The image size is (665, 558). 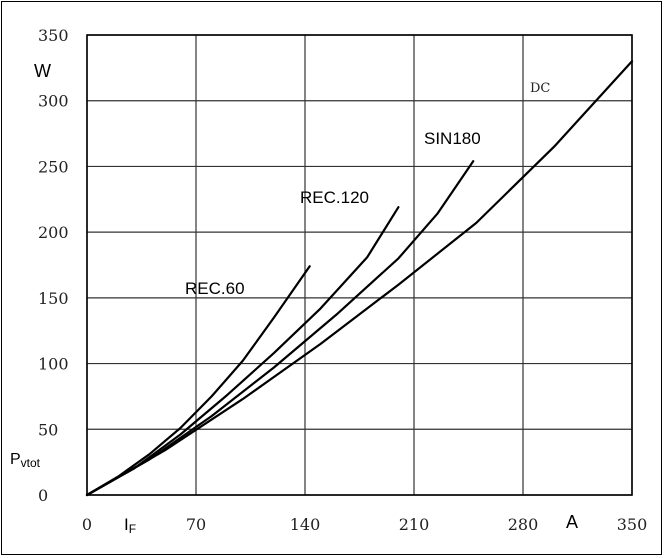 I want to click on series-label-sin180: SIN180, so click(x=452, y=138).